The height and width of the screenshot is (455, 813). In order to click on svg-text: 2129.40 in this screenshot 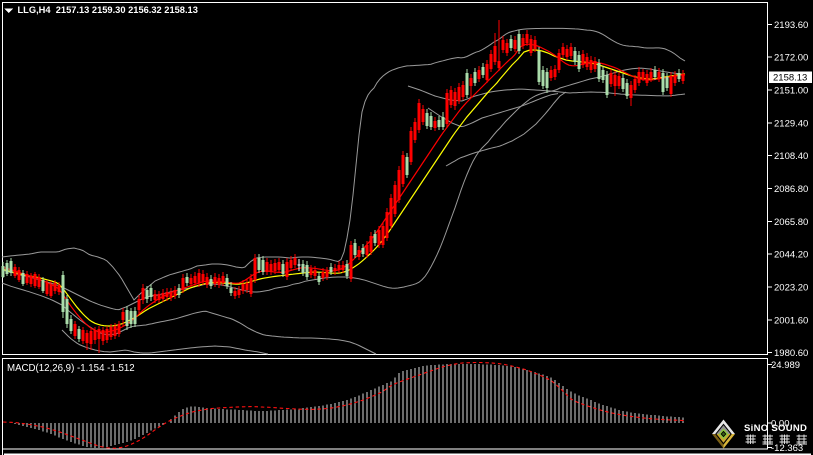, I will do `click(791, 123)`.